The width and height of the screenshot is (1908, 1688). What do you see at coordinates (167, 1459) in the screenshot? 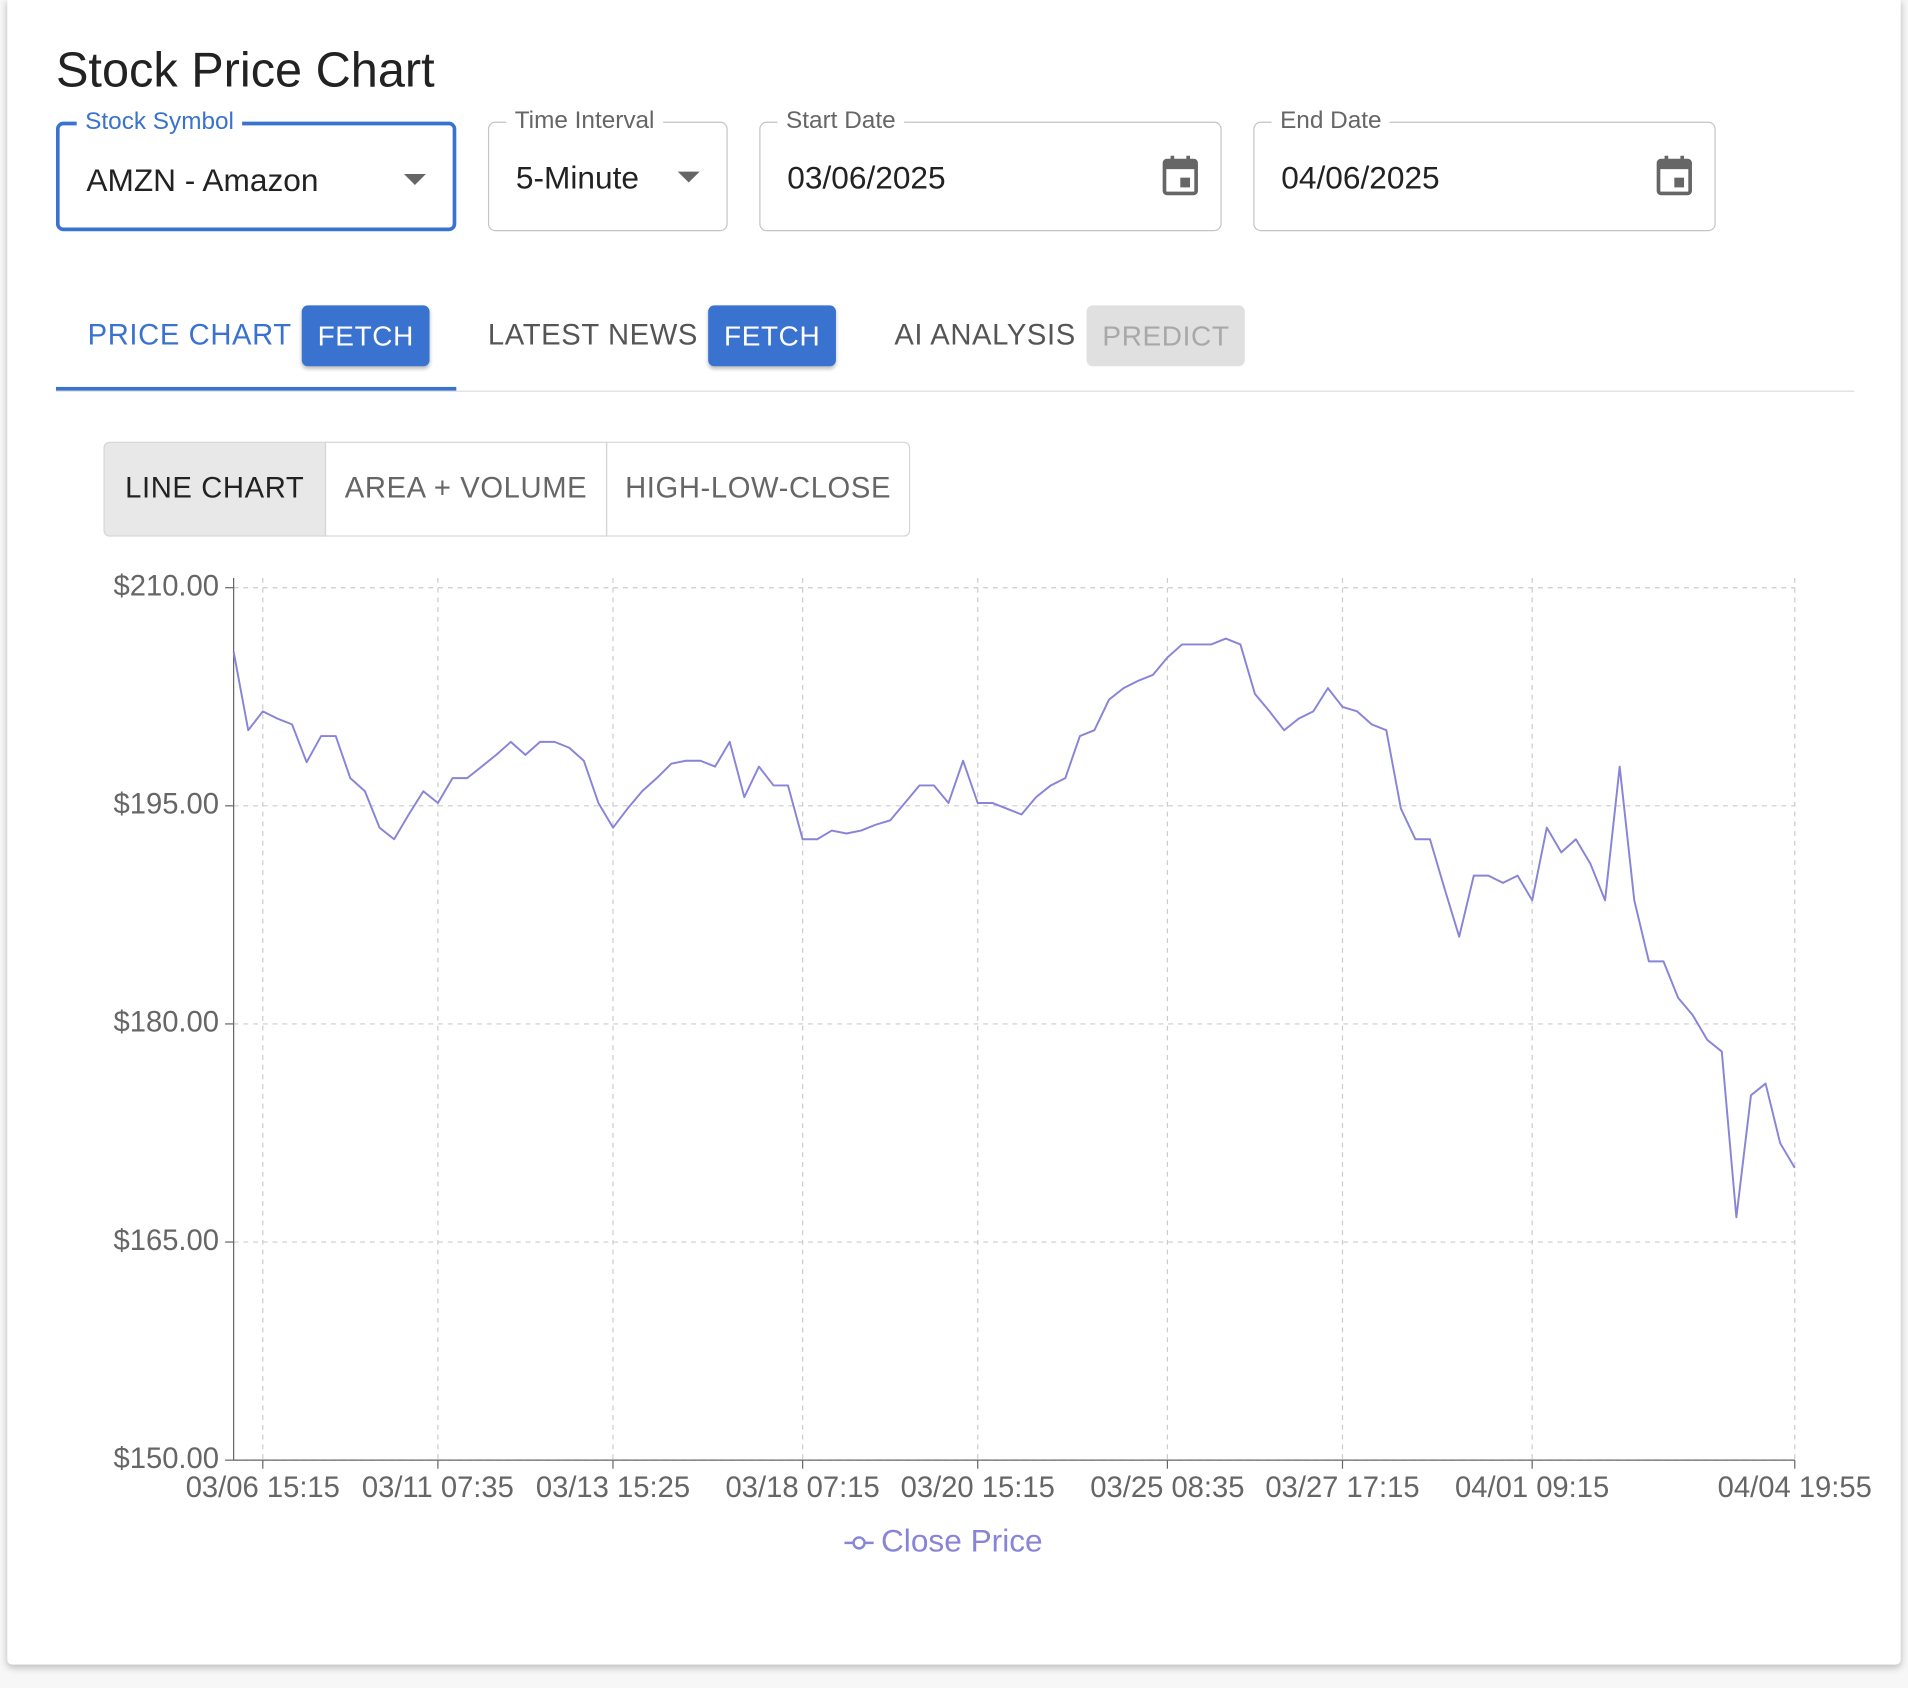
I see `y-tick-label: $150.00` at bounding box center [167, 1459].